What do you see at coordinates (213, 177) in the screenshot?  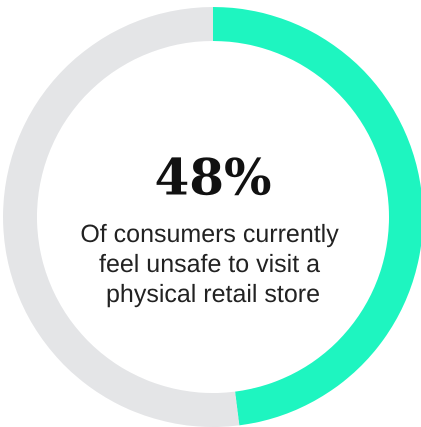 I see `data-label: 48%` at bounding box center [213, 177].